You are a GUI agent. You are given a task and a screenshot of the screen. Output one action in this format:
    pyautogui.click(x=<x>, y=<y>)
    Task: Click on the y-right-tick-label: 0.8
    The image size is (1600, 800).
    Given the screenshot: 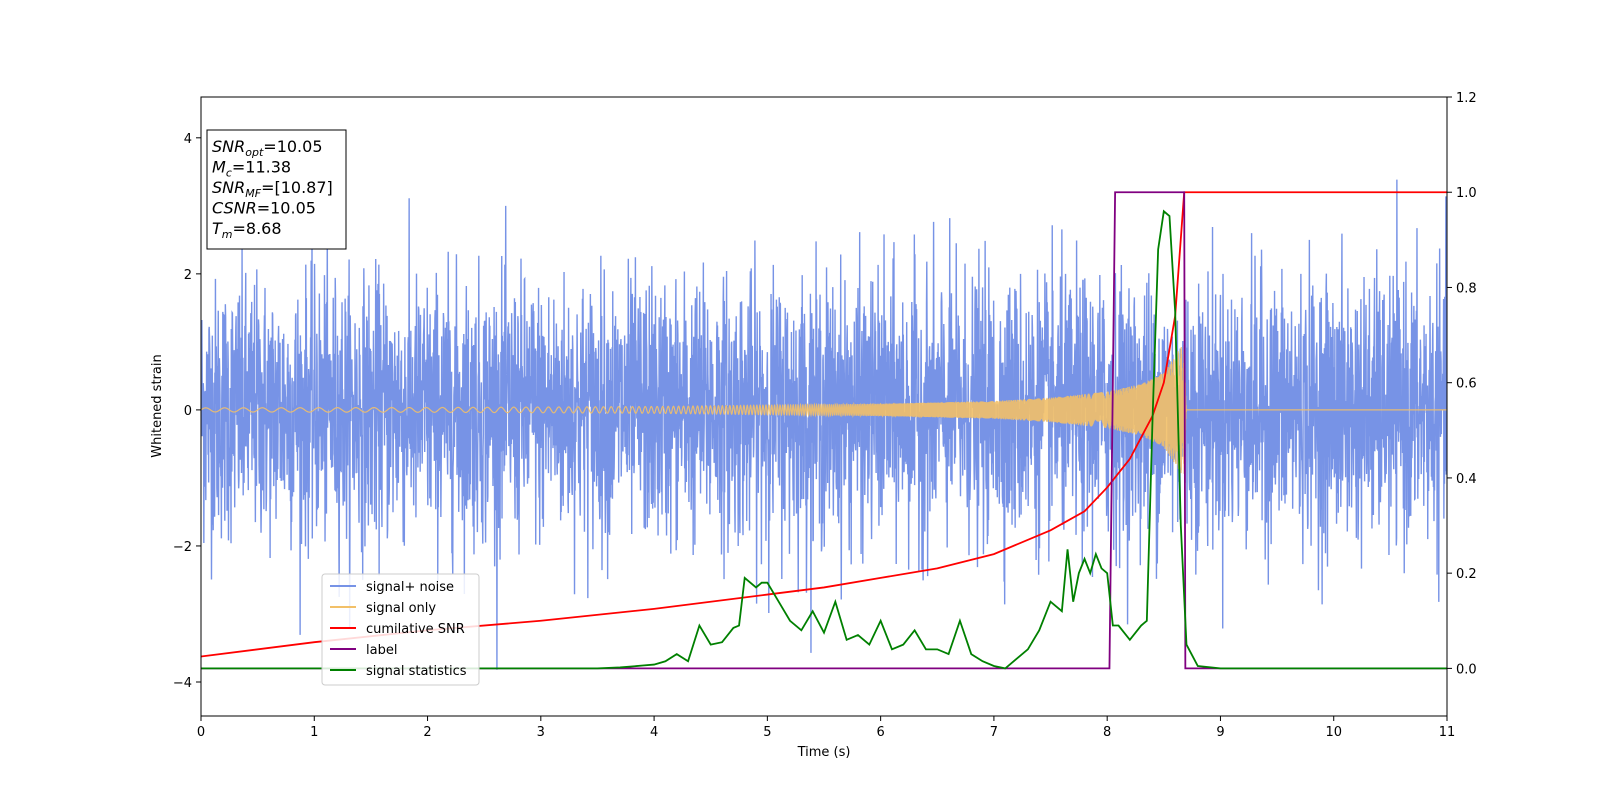 What is the action you would take?
    pyautogui.click(x=1466, y=288)
    